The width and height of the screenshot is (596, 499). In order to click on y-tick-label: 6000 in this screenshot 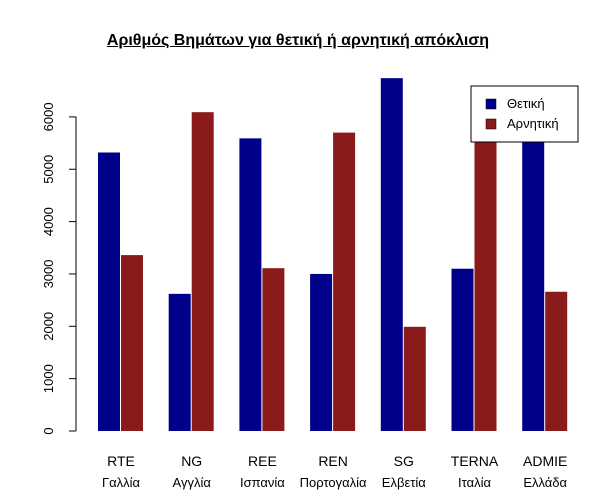, I will do `click(48, 116)`.